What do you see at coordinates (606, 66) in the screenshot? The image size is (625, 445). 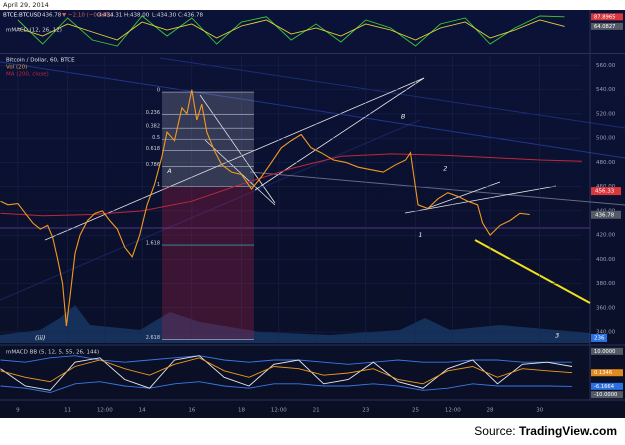 I see `y-tick-label: 560.00` at bounding box center [606, 66].